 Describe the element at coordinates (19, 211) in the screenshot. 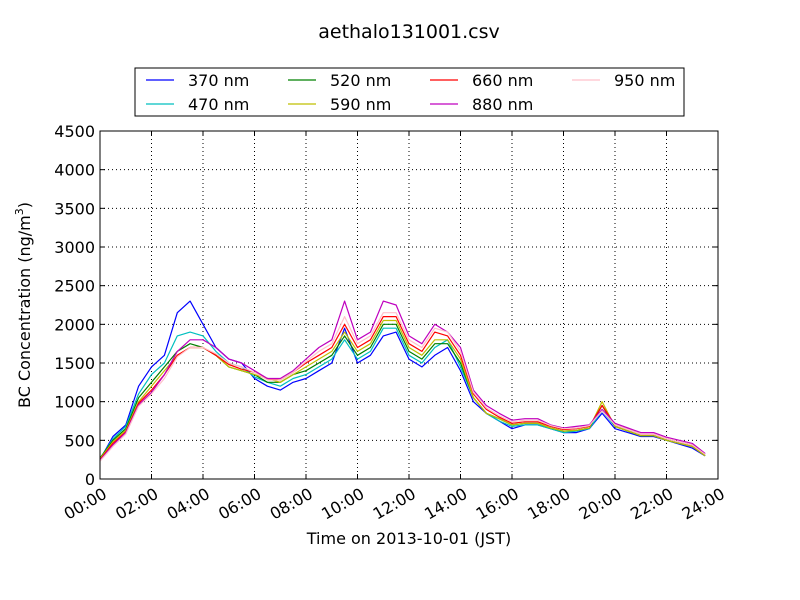

I see `y-axis-label-superscript: 3` at that location.